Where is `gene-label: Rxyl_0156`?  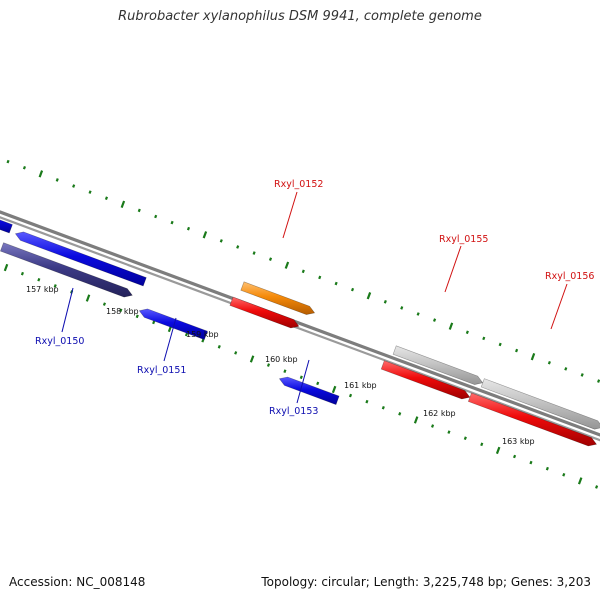
gene-label: Rxyl_0156 is located at coordinates (569, 276).